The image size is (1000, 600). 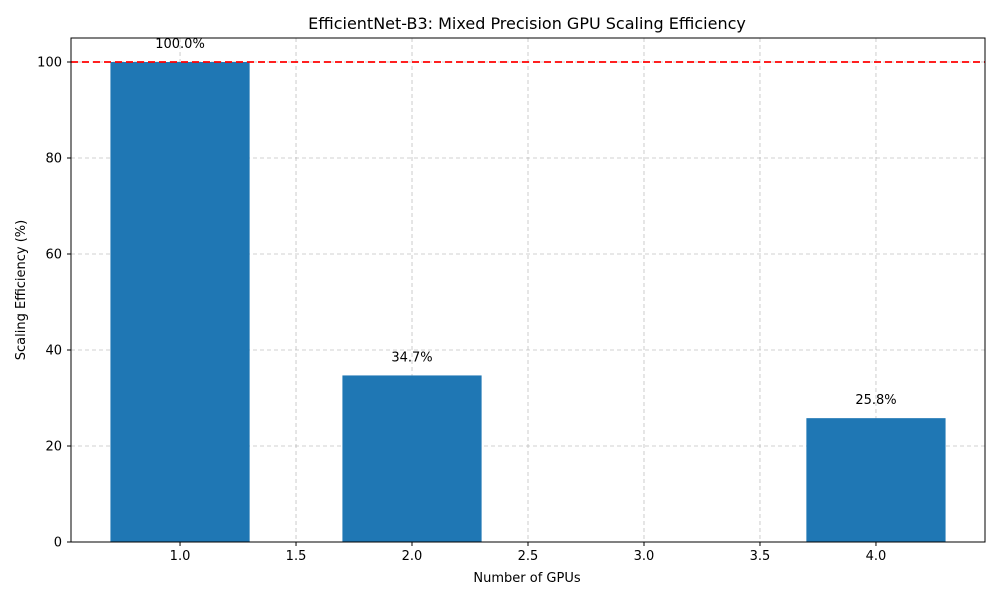 What do you see at coordinates (53, 255) in the screenshot?
I see `y-tick-label: 60` at bounding box center [53, 255].